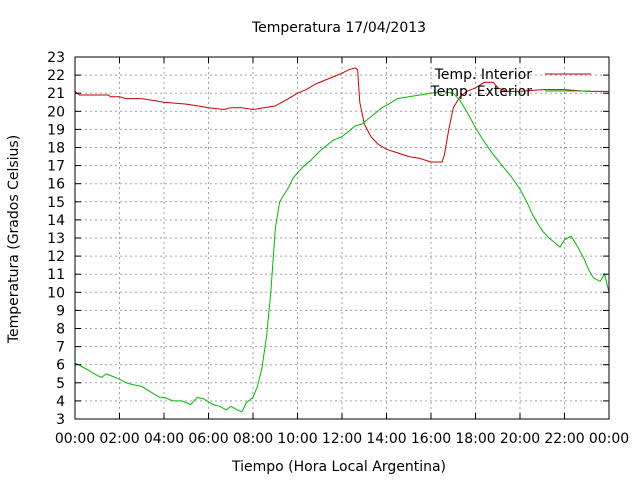  I want to click on x-tick-label: 10:00, so click(297, 439).